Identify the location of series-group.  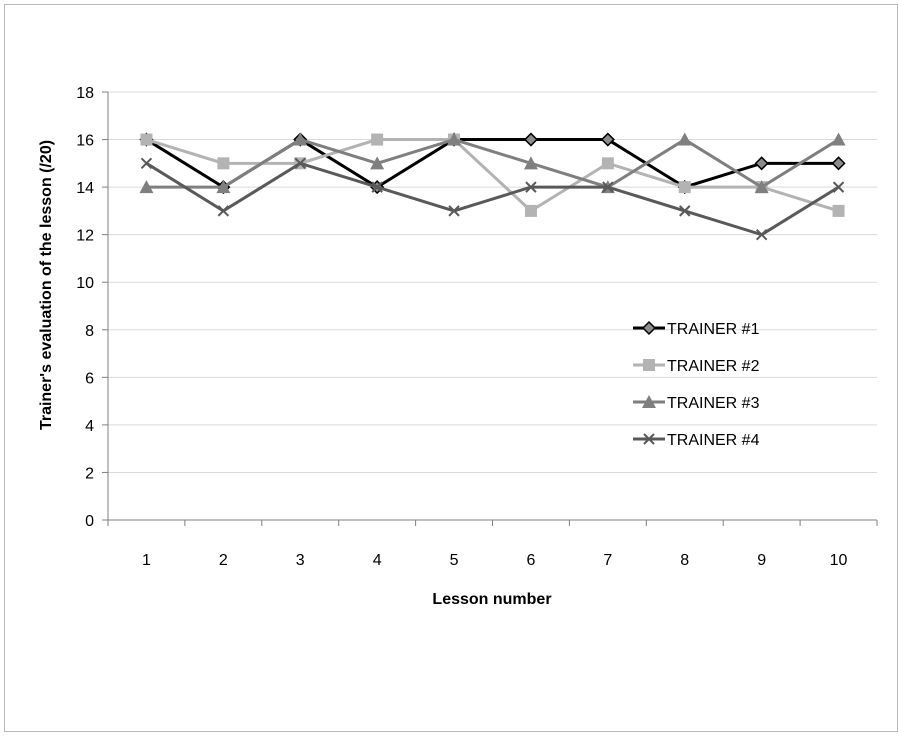
(492, 186).